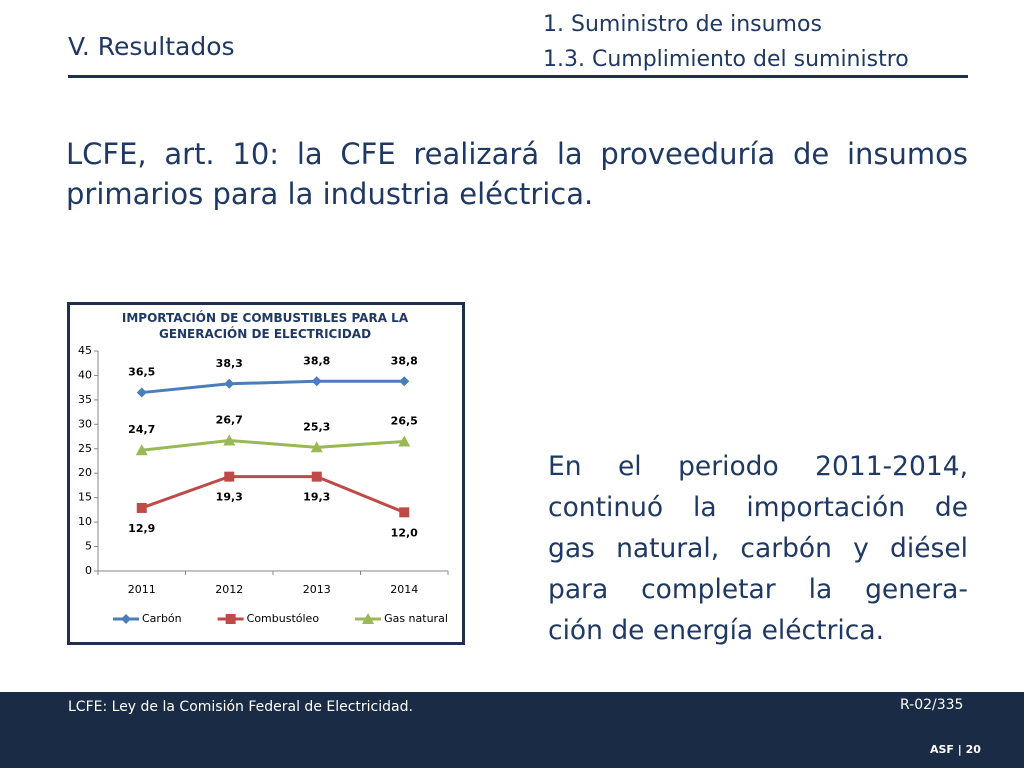 This screenshot has width=1024, height=768. Describe the element at coordinates (229, 419) in the screenshot. I see `data-label: 26,7` at that location.